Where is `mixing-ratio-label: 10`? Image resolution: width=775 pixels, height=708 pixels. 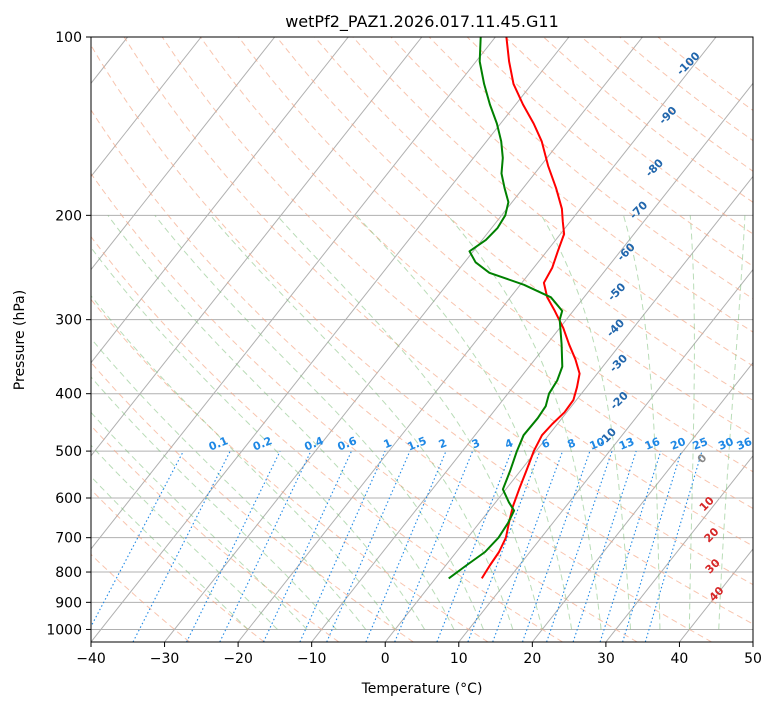
mixing-ratio-label: 10 is located at coordinates (597, 444).